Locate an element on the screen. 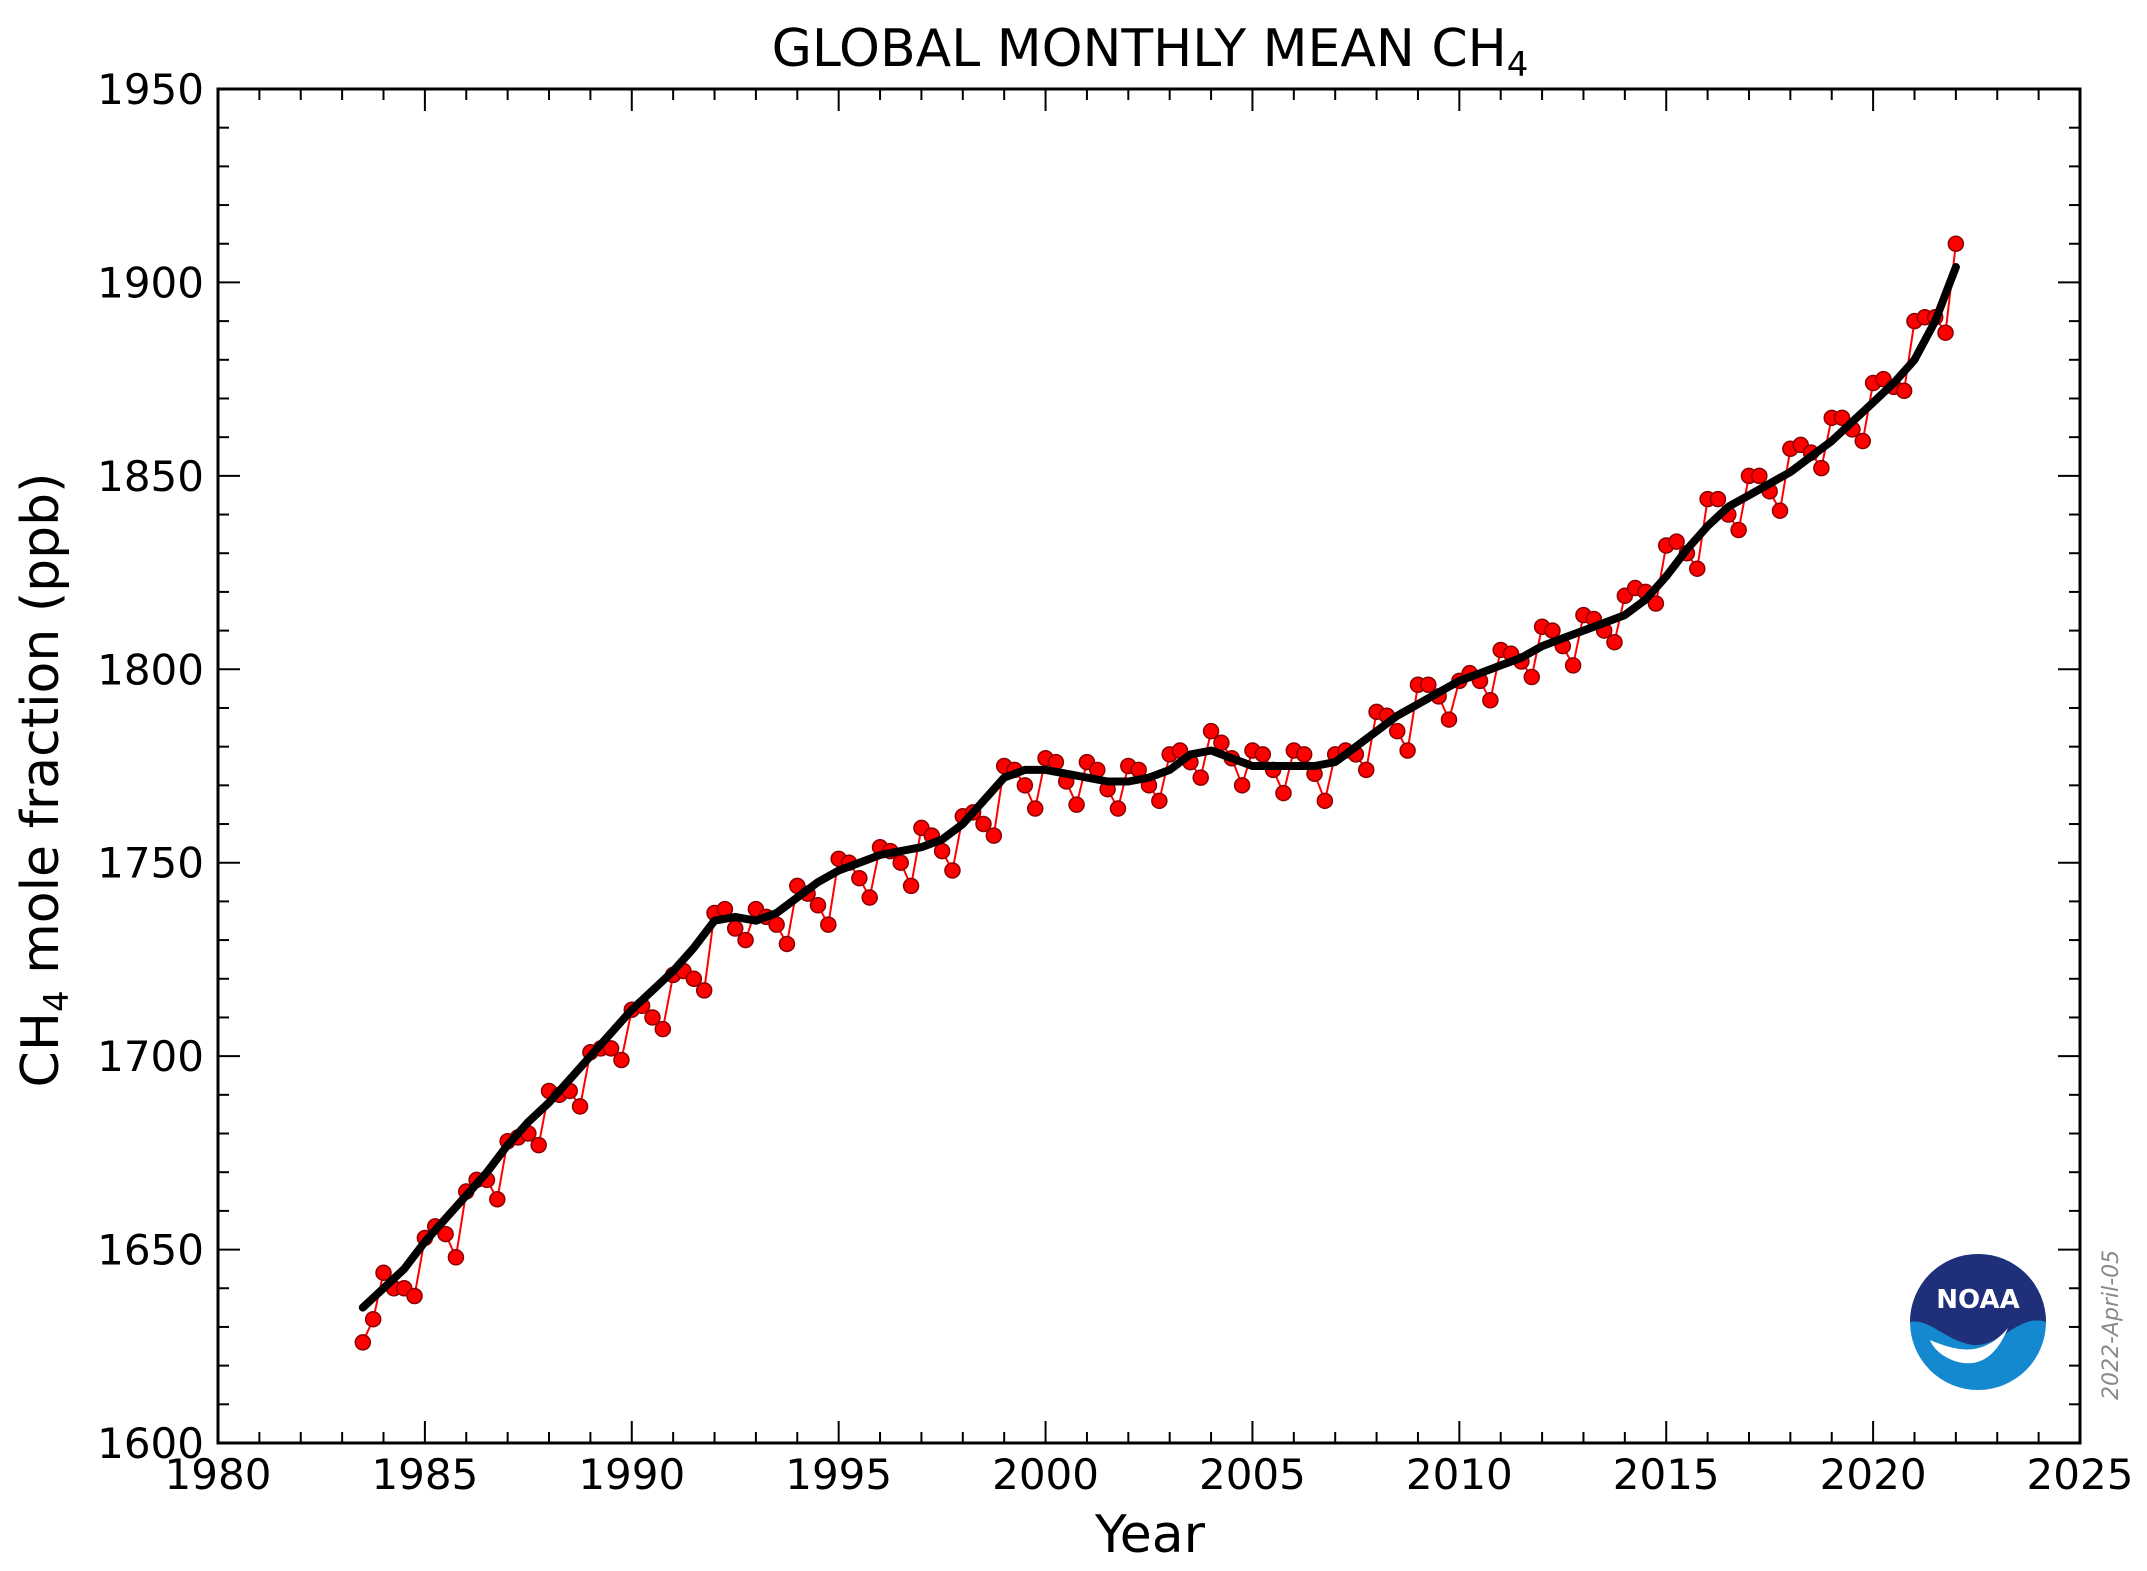 This screenshot has width=2147, height=1571. chart-title: GLOBAL MONTHLY MEAN CH4 is located at coordinates (1150, 52).